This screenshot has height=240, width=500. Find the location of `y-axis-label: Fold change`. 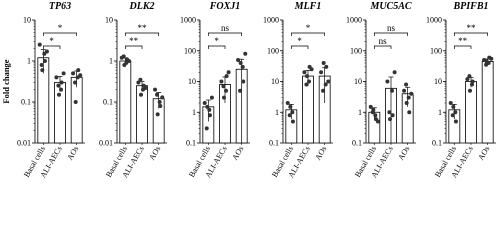

y-axis-label: Fold change is located at coordinates (6, 81).